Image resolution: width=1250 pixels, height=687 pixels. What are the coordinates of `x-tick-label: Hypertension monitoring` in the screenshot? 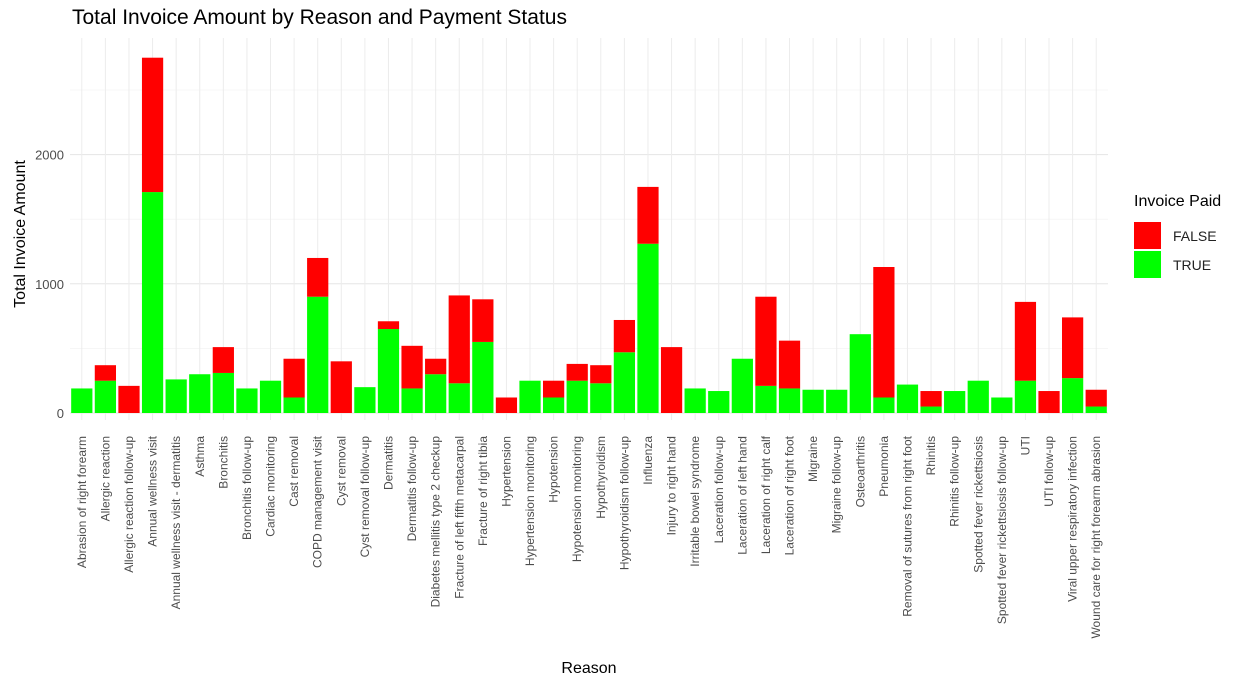 It's located at (530, 501).